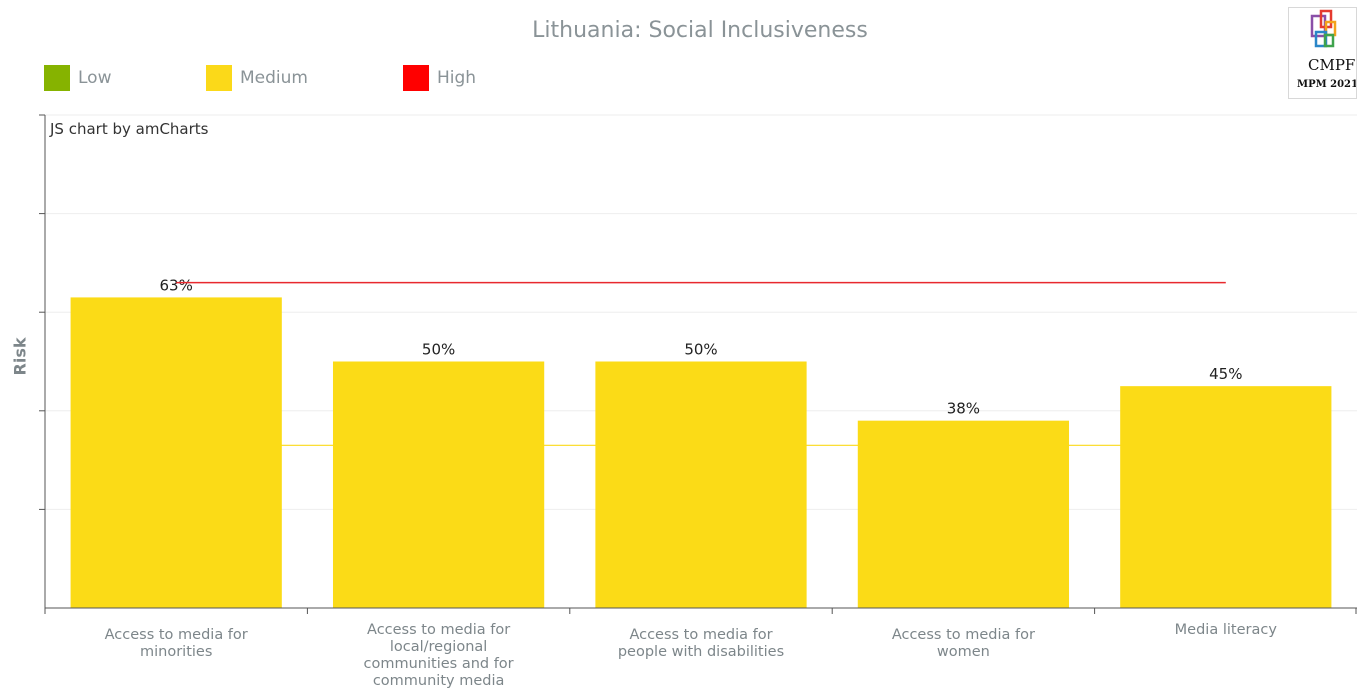 The height and width of the screenshot is (693, 1357). Describe the element at coordinates (57, 78) in the screenshot. I see `legend-swatch-low` at that location.